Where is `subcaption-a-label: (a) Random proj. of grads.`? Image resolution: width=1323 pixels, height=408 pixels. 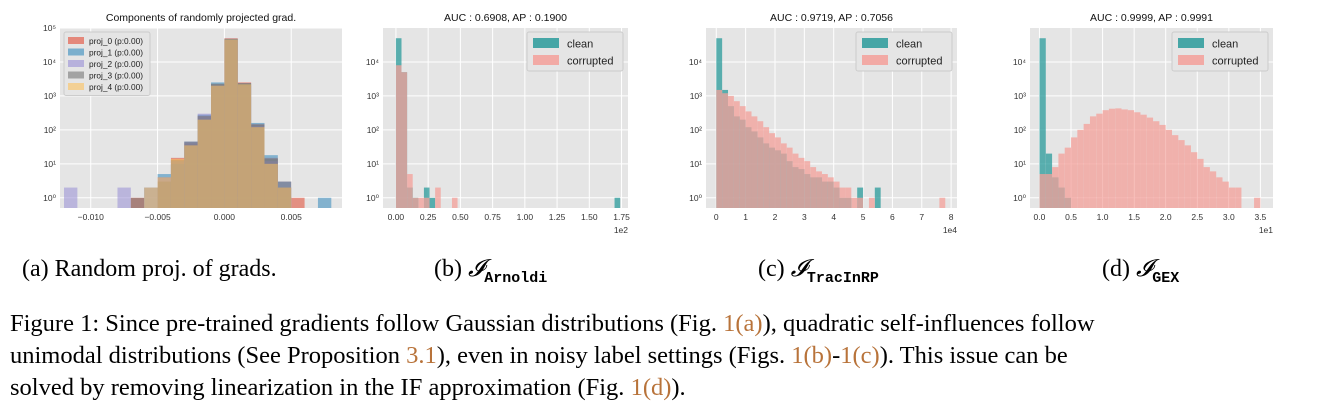
subcaption-a-label: (a) Random proj. of grads. is located at coordinates (149, 269).